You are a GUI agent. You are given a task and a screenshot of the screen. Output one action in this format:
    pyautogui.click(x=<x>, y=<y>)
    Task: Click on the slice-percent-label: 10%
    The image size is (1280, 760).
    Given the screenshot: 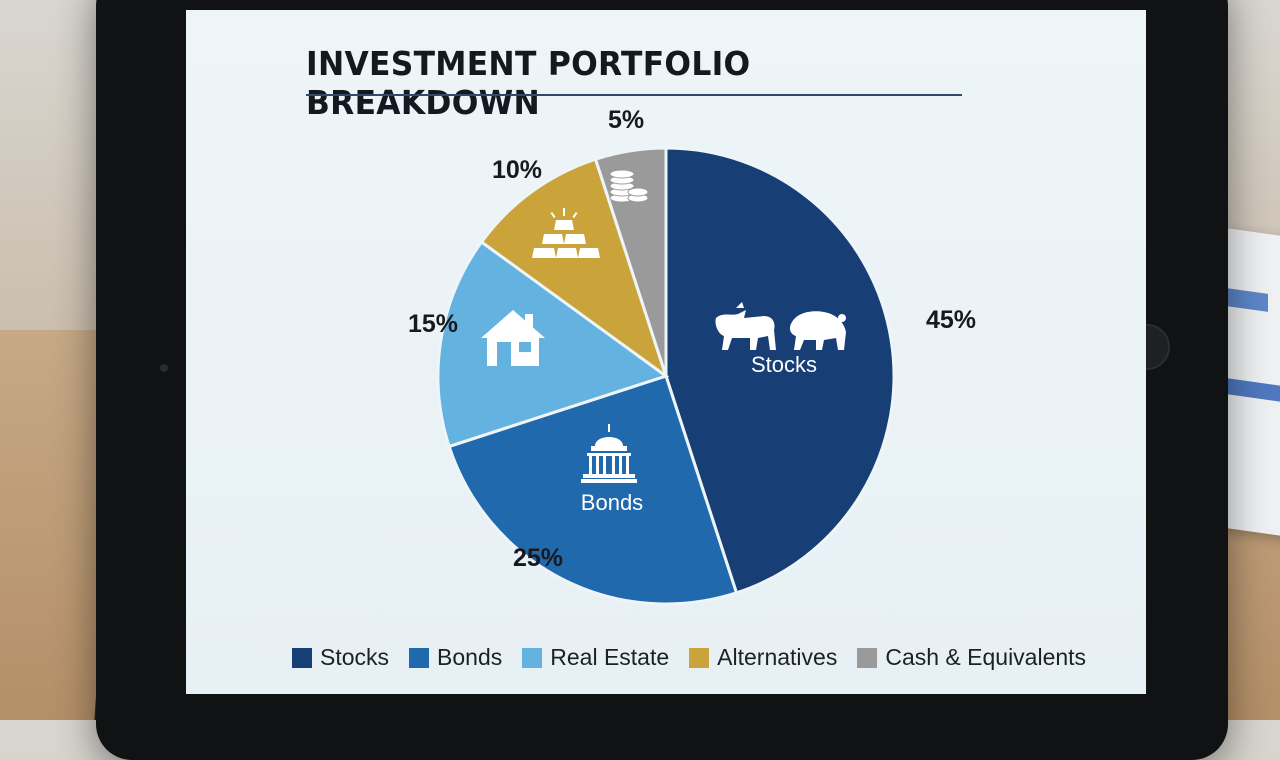 What is the action you would take?
    pyautogui.click(x=517, y=170)
    